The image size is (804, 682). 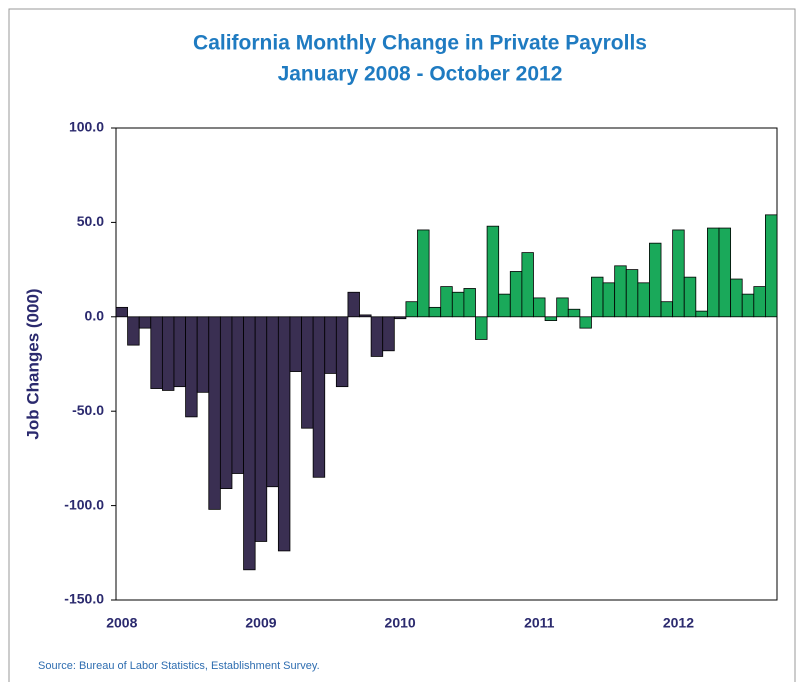 What do you see at coordinates (95, 316) in the screenshot?
I see `y-tick-label: 0.0` at bounding box center [95, 316].